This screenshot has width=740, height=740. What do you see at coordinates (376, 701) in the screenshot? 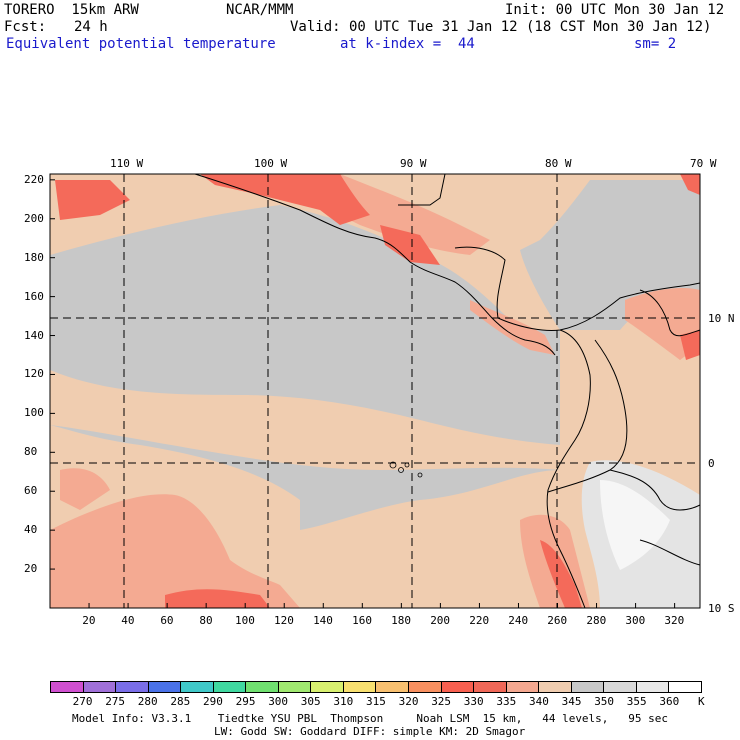
I see `colorbar-label: 315` at bounding box center [376, 701].